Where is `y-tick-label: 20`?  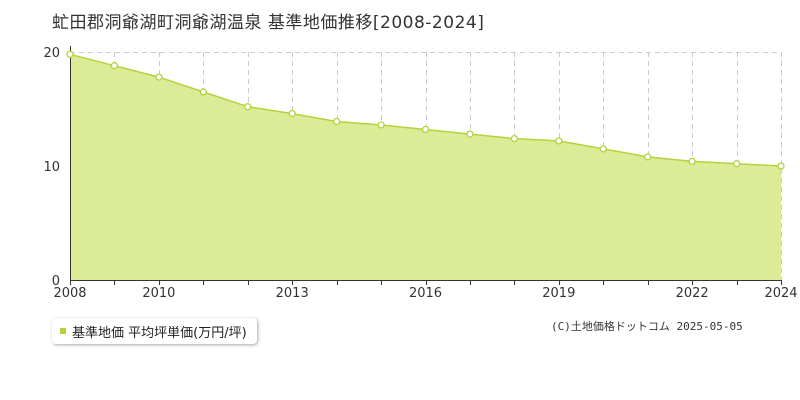 y-tick-label: 20 is located at coordinates (51, 53).